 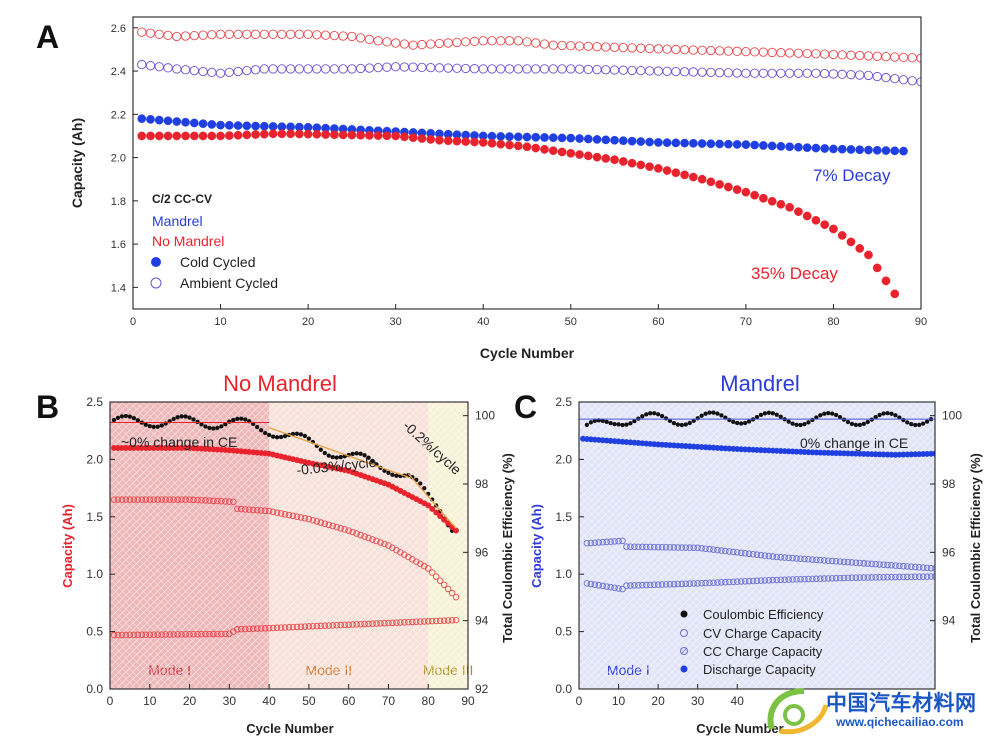 What do you see at coordinates (684, 669) in the screenshot?
I see `legend-discharge-marker` at bounding box center [684, 669].